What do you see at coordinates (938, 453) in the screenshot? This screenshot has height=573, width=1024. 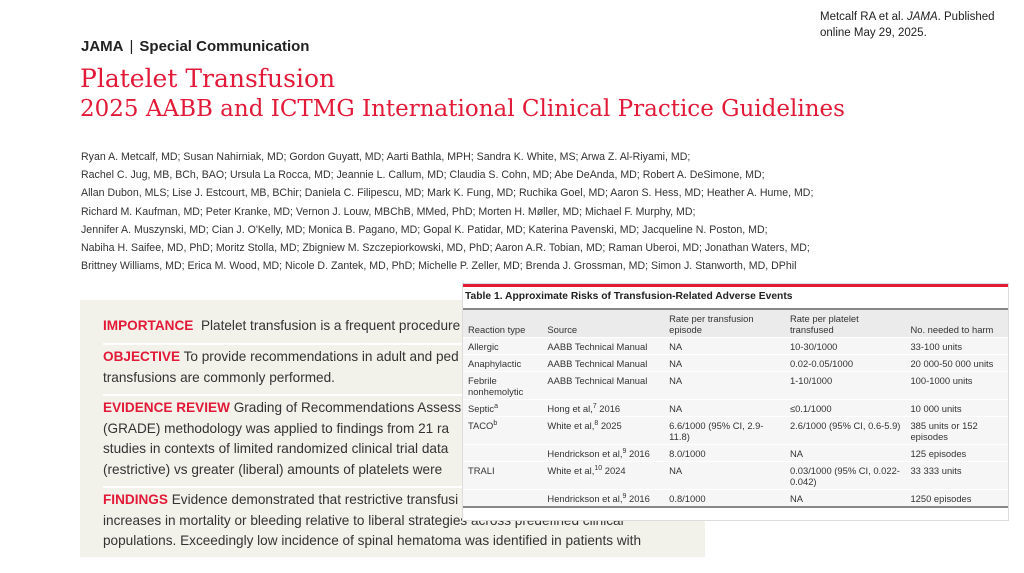 I see `number-needed-to-harm: 125 episodes` at bounding box center [938, 453].